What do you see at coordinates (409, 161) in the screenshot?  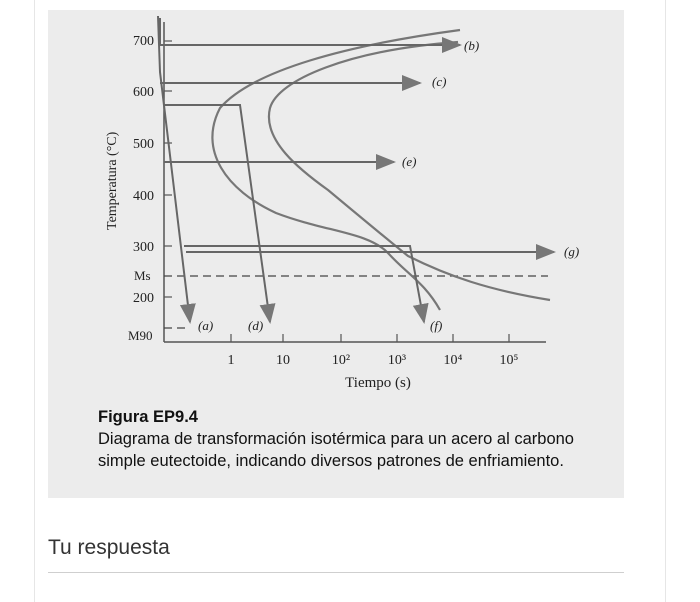 I see `label-e: (e)` at bounding box center [409, 161].